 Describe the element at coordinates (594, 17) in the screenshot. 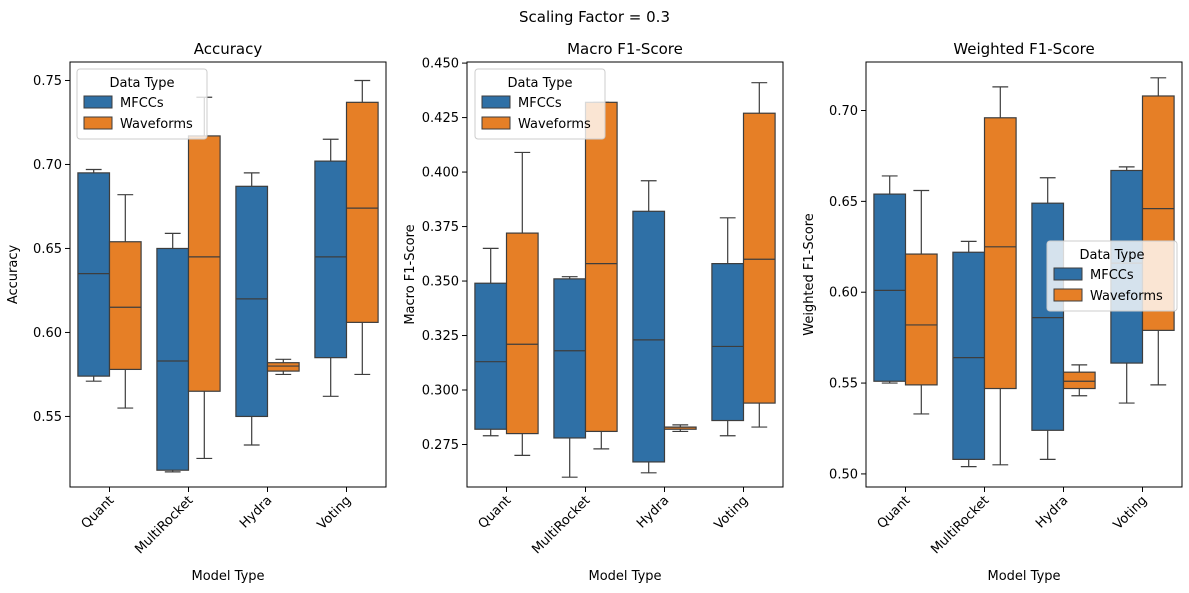

I see `figure-suptitle: Scaling Factor = 0.3` at that location.